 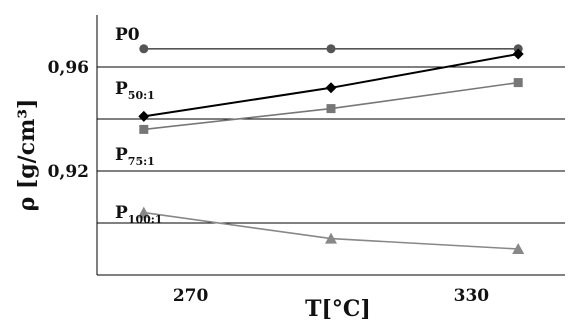 What do you see at coordinates (145, 219) in the screenshot?
I see `series-label-subscript: 100:1` at bounding box center [145, 219].